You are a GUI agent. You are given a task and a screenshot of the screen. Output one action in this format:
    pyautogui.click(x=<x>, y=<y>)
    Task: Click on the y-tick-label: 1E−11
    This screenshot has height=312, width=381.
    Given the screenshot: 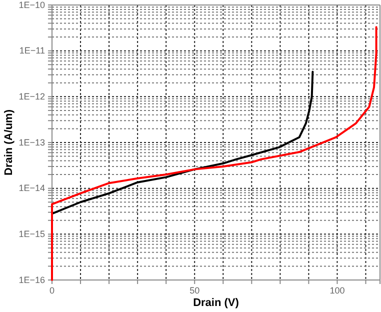 What is the action you would take?
    pyautogui.click(x=32, y=51)
    